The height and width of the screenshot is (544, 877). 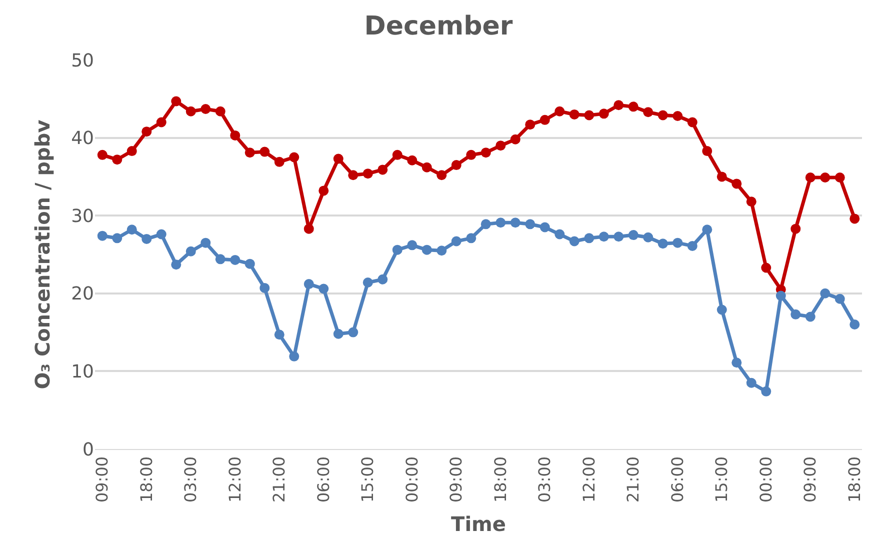 What do you see at coordinates (102, 479) in the screenshot?
I see `x-tick-label: 09:00` at bounding box center [102, 479].